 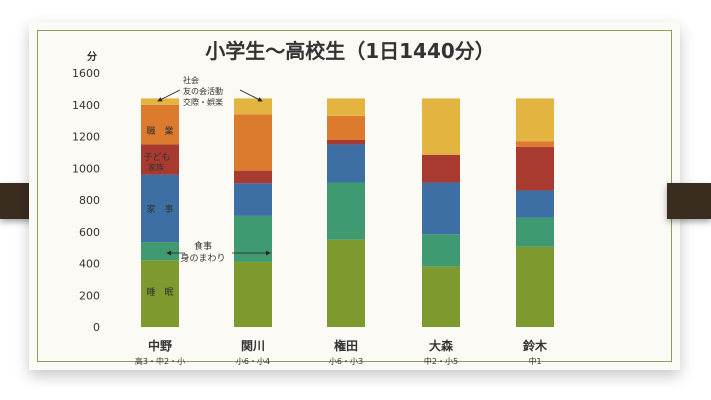 What do you see at coordinates (92, 56) in the screenshot?
I see `y-axis-label: 分` at bounding box center [92, 56].